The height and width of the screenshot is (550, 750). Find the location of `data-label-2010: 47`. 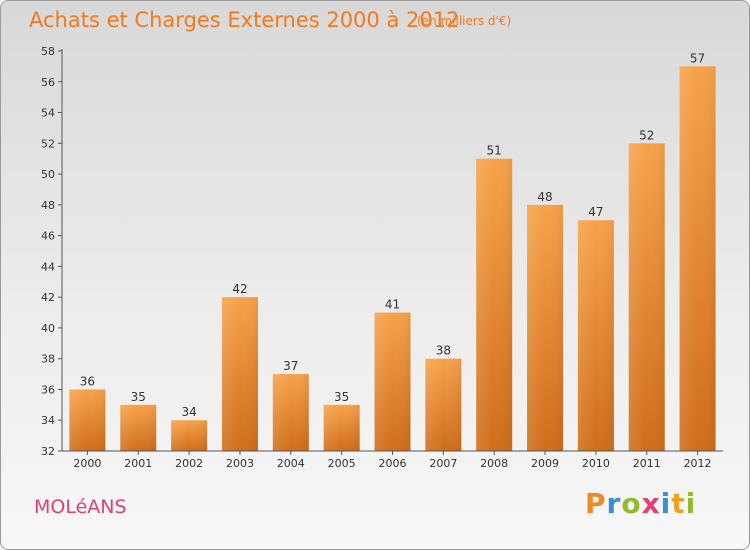

data-label-2010: 47 is located at coordinates (595, 212).